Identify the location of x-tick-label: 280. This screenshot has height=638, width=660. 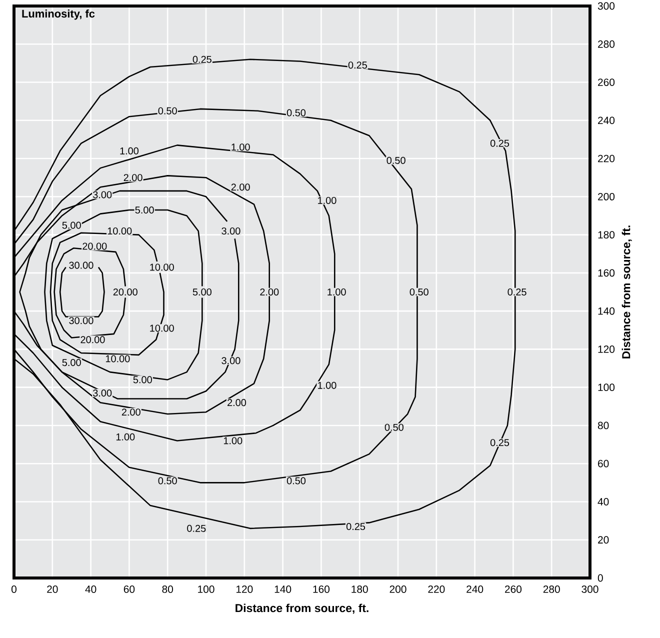
(551, 589).